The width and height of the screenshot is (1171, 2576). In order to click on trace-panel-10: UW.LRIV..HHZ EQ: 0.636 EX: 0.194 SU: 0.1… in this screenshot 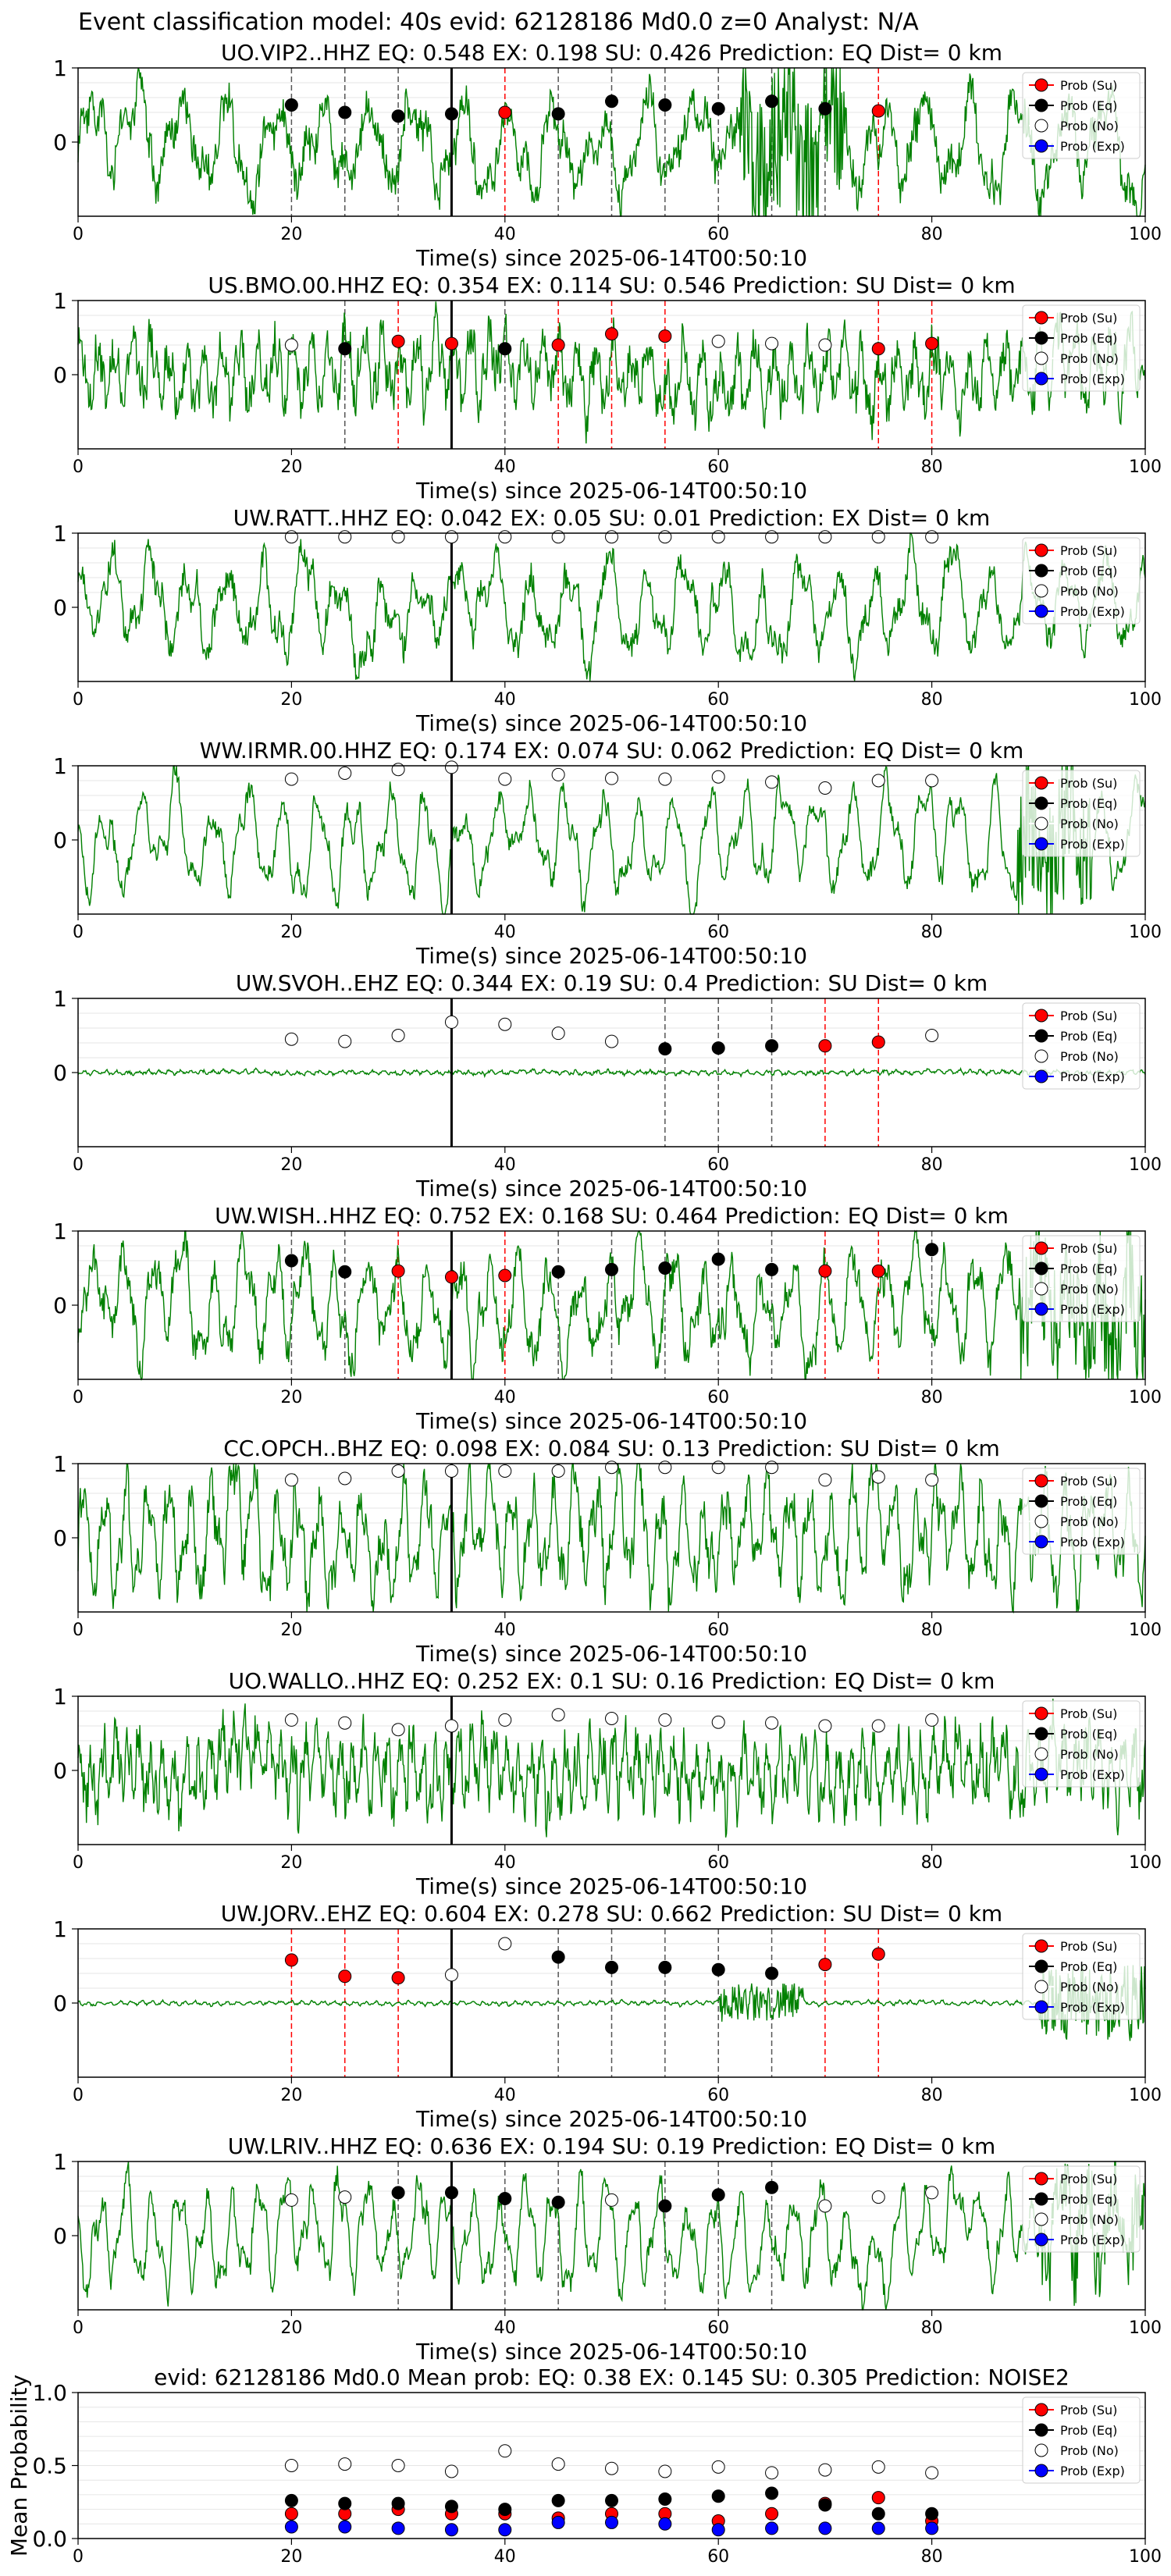, I will do `click(607, 2248)`.